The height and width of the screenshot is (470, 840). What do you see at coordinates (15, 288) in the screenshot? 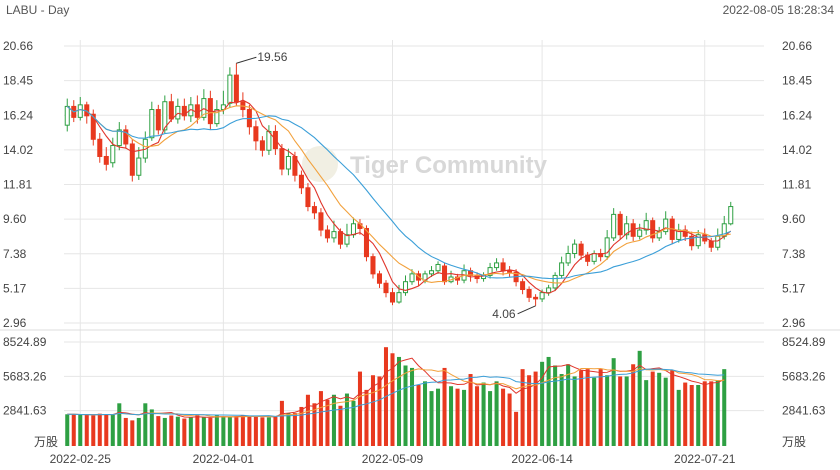
I see `price-tick-label-left: 5.17` at bounding box center [15, 288].